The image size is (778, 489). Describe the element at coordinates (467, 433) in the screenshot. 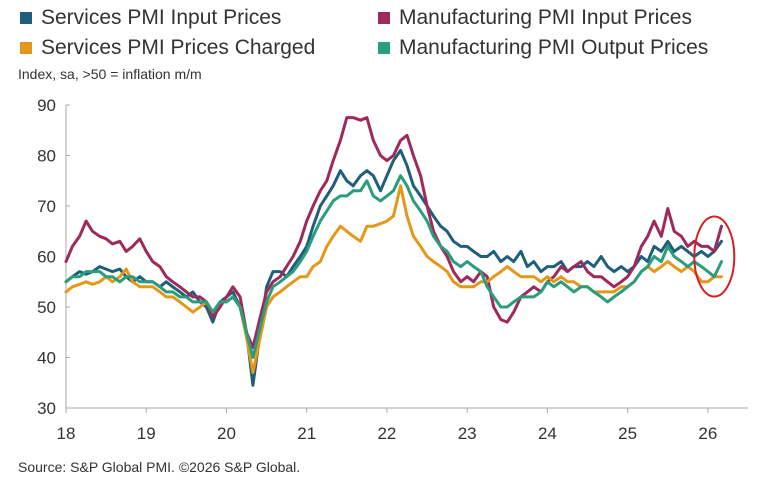

I see `x-tick-label-23: 23` at that location.